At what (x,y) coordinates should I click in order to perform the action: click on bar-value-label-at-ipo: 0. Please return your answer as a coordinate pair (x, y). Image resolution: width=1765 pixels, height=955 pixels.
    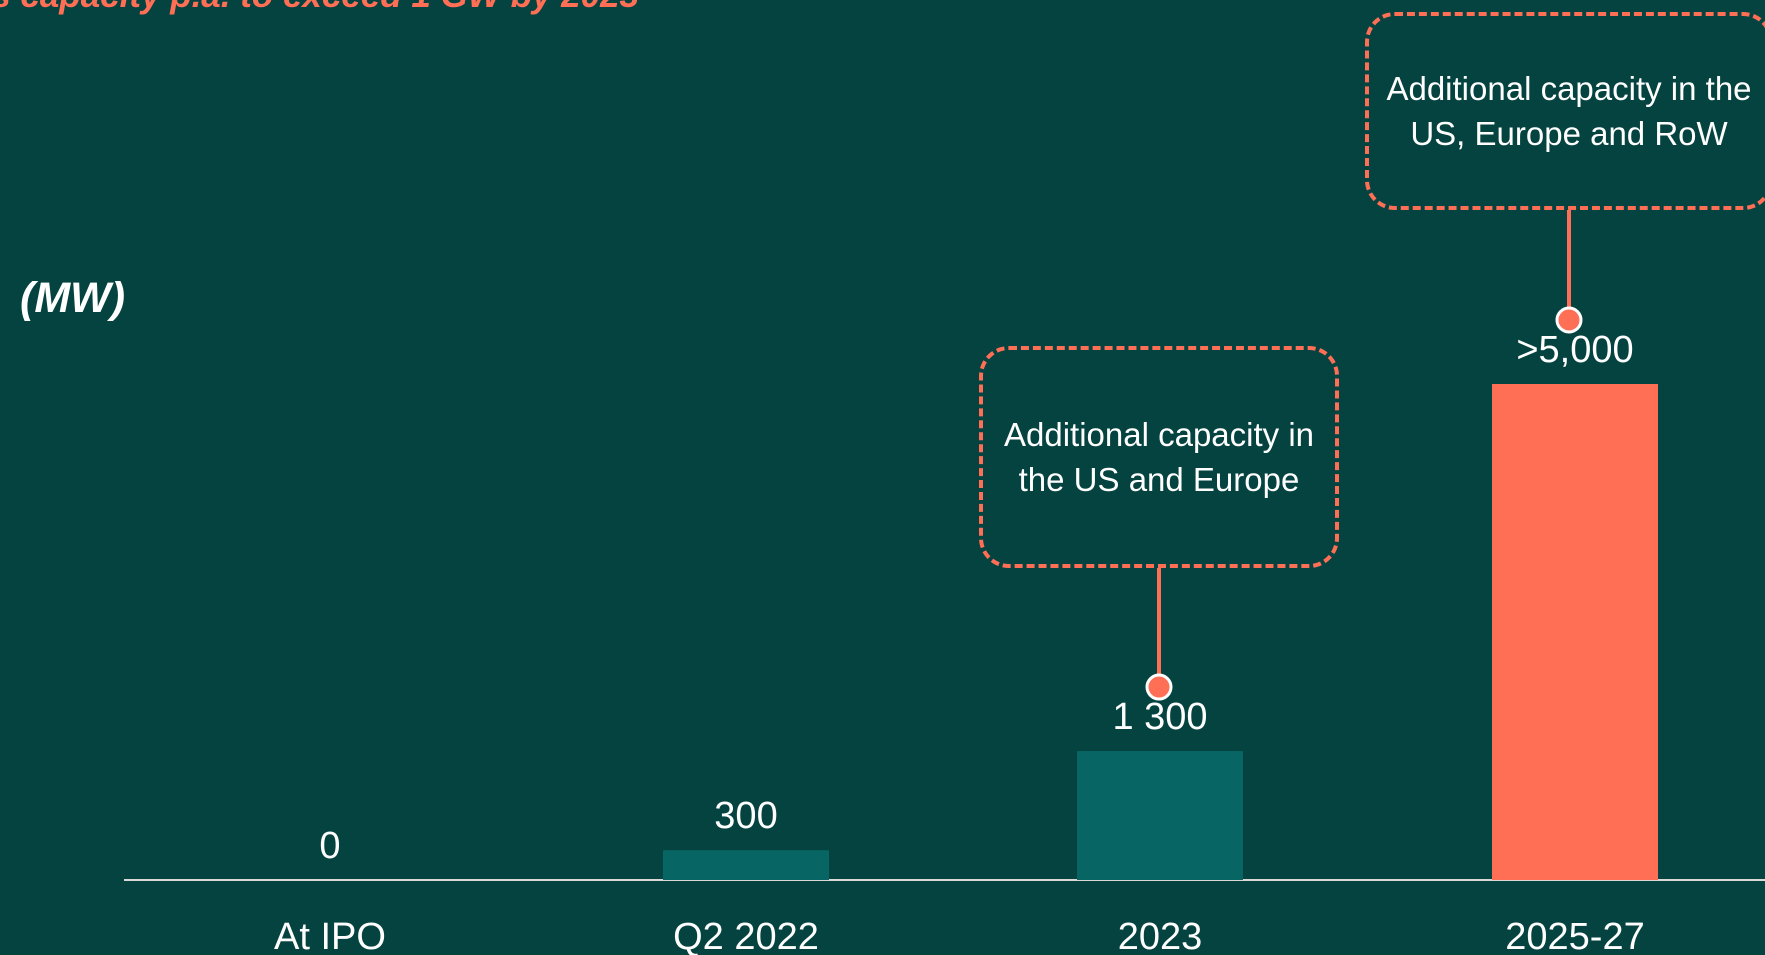
    Looking at the image, I should click on (329, 846).